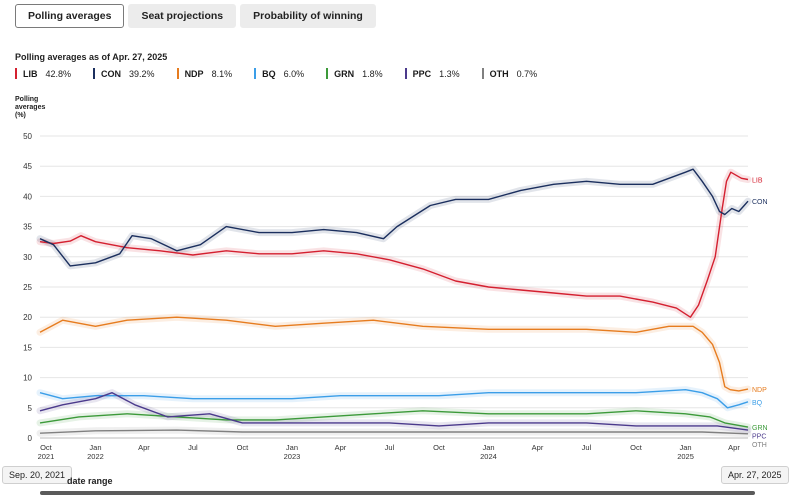  I want to click on legend-value: 0.7%, so click(527, 73).